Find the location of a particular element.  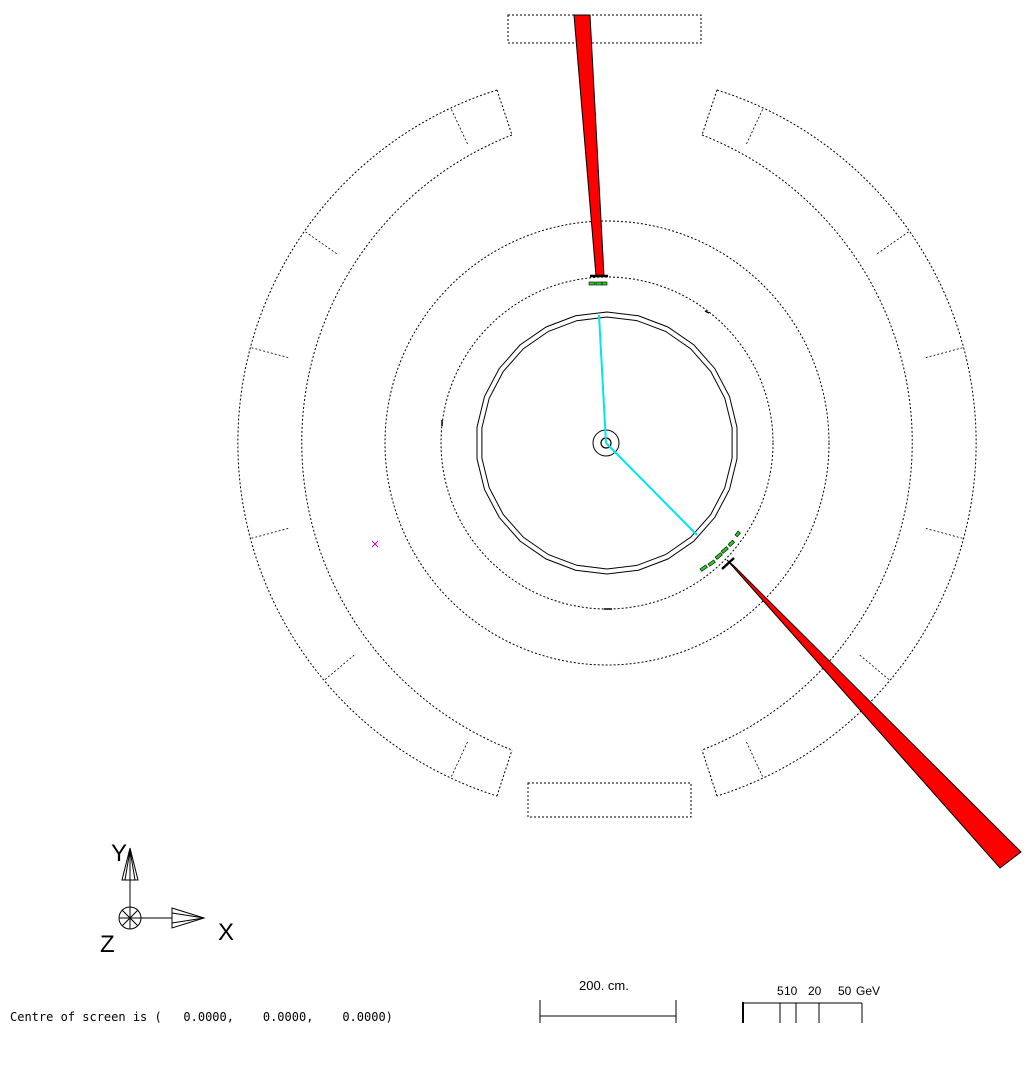

muon-ring-right-top-cap is located at coordinates (709, 112).